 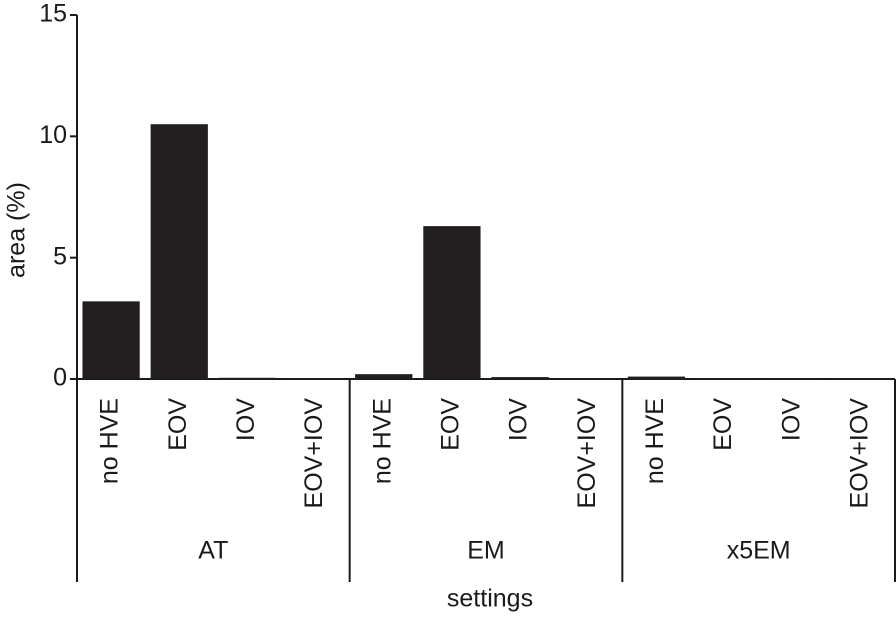 I want to click on y-tick-label: 5, so click(x=60, y=256).